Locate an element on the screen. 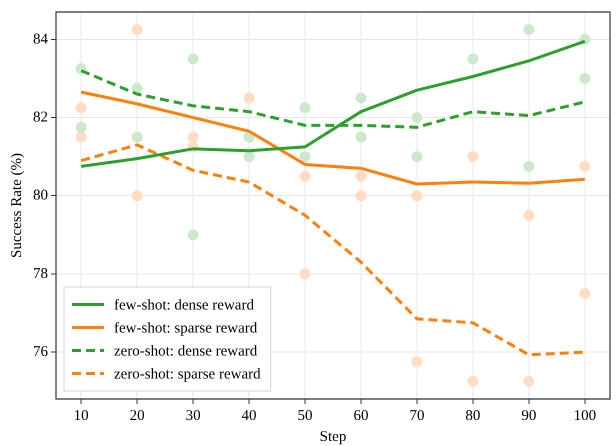 Image resolution: width=616 pixels, height=446 pixels. y-tick-label: 84 is located at coordinates (40, 39).